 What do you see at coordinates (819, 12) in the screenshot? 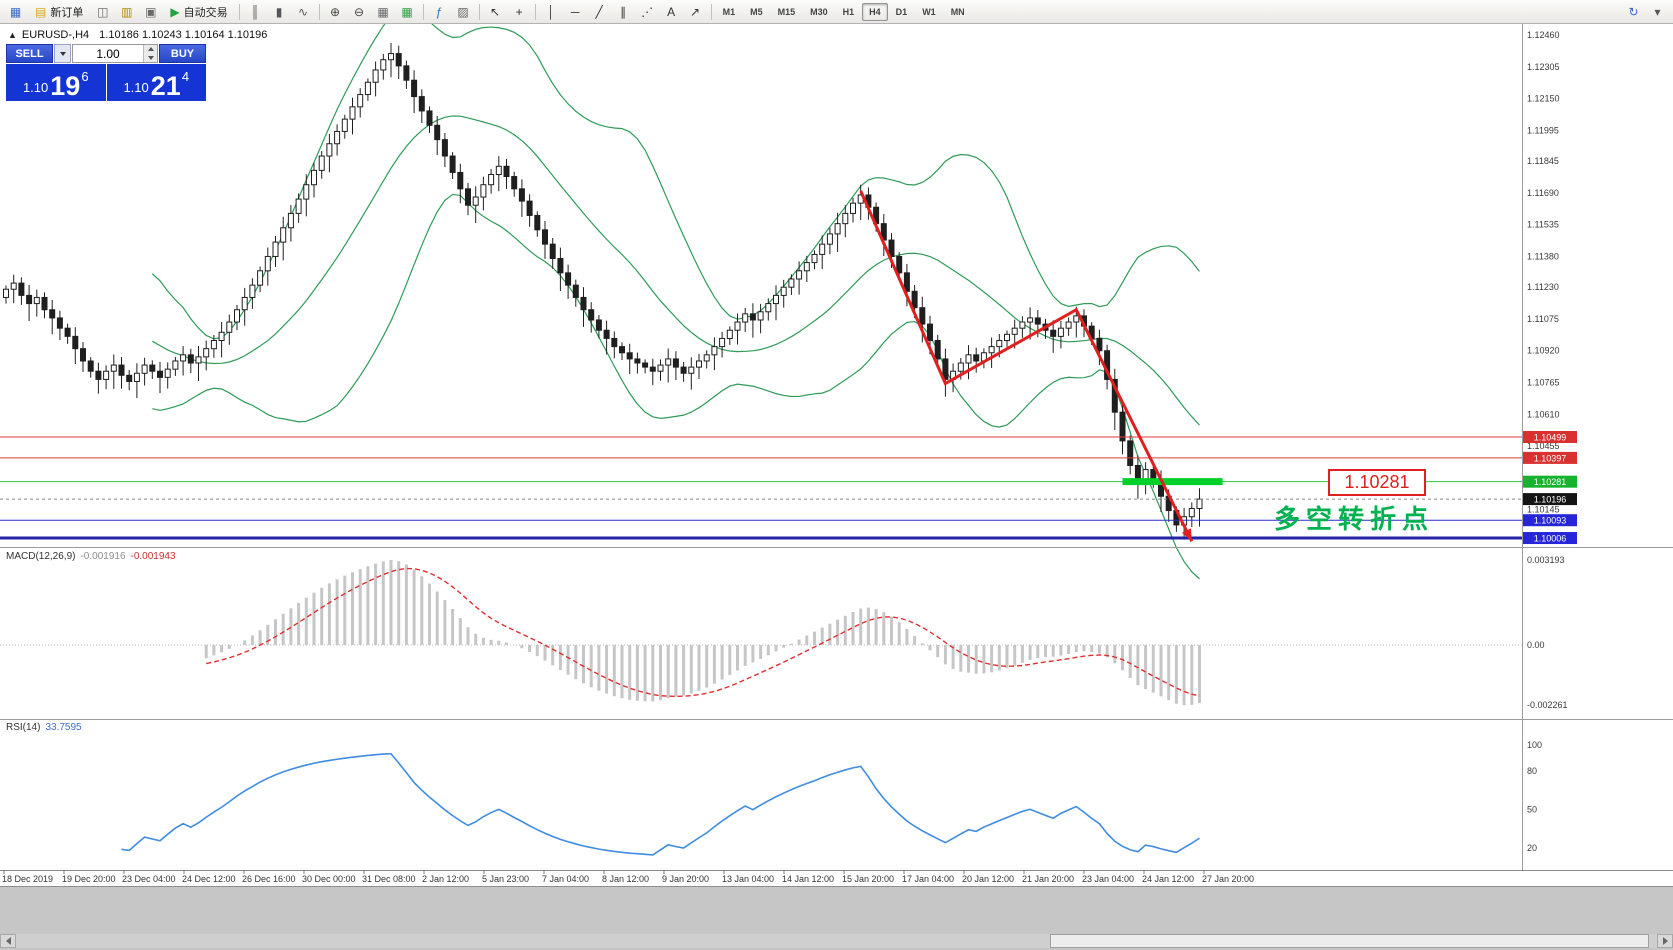
I see `timeframe-M30: M30` at bounding box center [819, 12].